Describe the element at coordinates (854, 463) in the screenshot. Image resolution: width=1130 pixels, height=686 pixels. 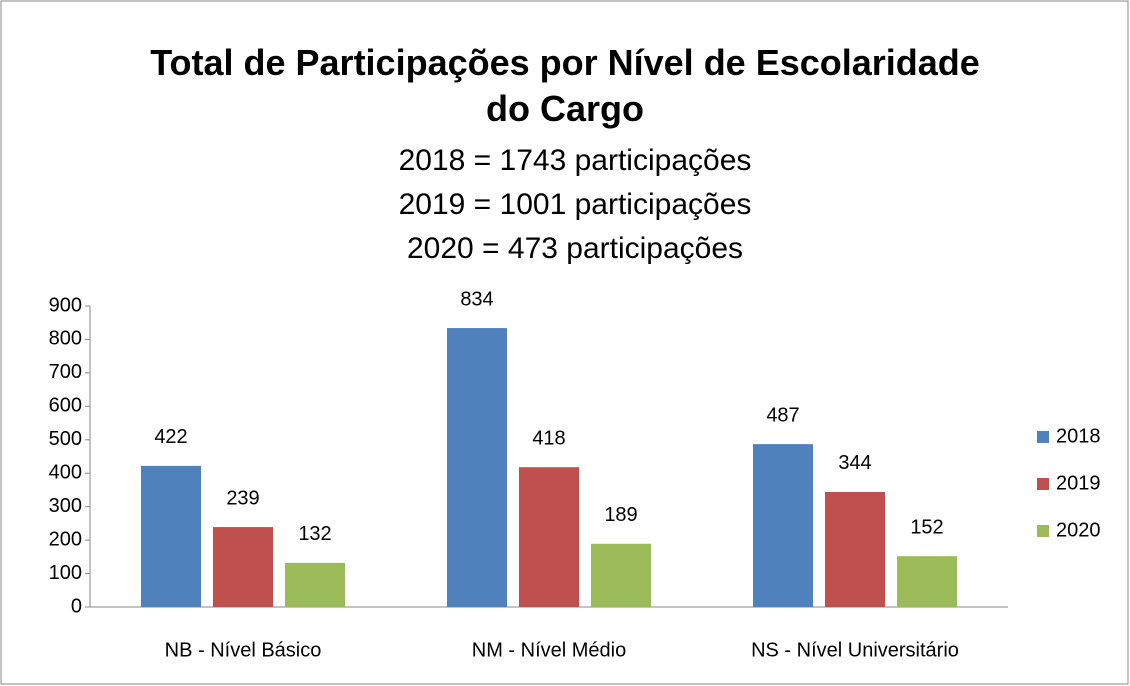
I see `data-label: 344` at that location.